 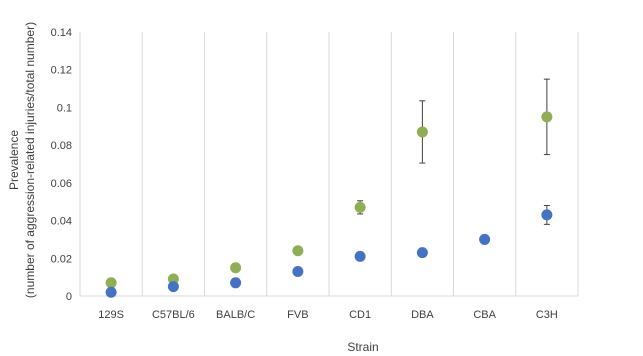 What do you see at coordinates (61, 146) in the screenshot?
I see `y-tick-label: 0.08` at bounding box center [61, 146].